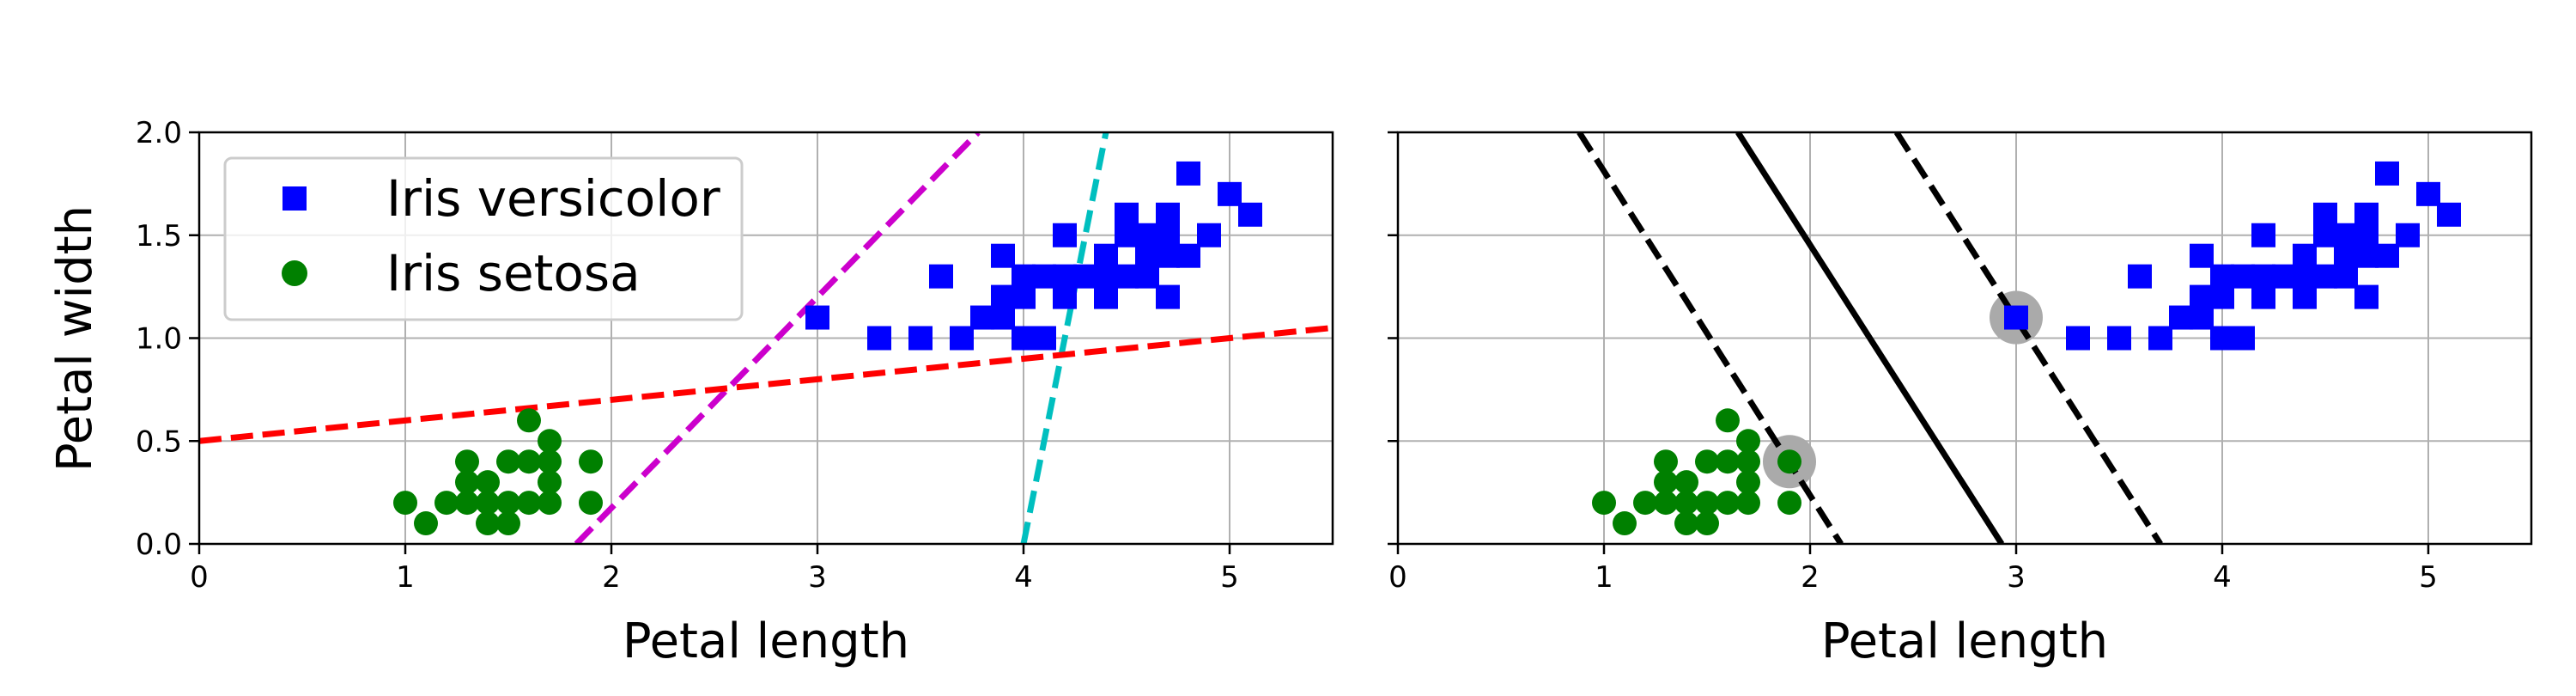 This screenshot has width=2576, height=696. What do you see at coordinates (766, 641) in the screenshot?
I see `left-x-axis-label: Petal length` at bounding box center [766, 641].